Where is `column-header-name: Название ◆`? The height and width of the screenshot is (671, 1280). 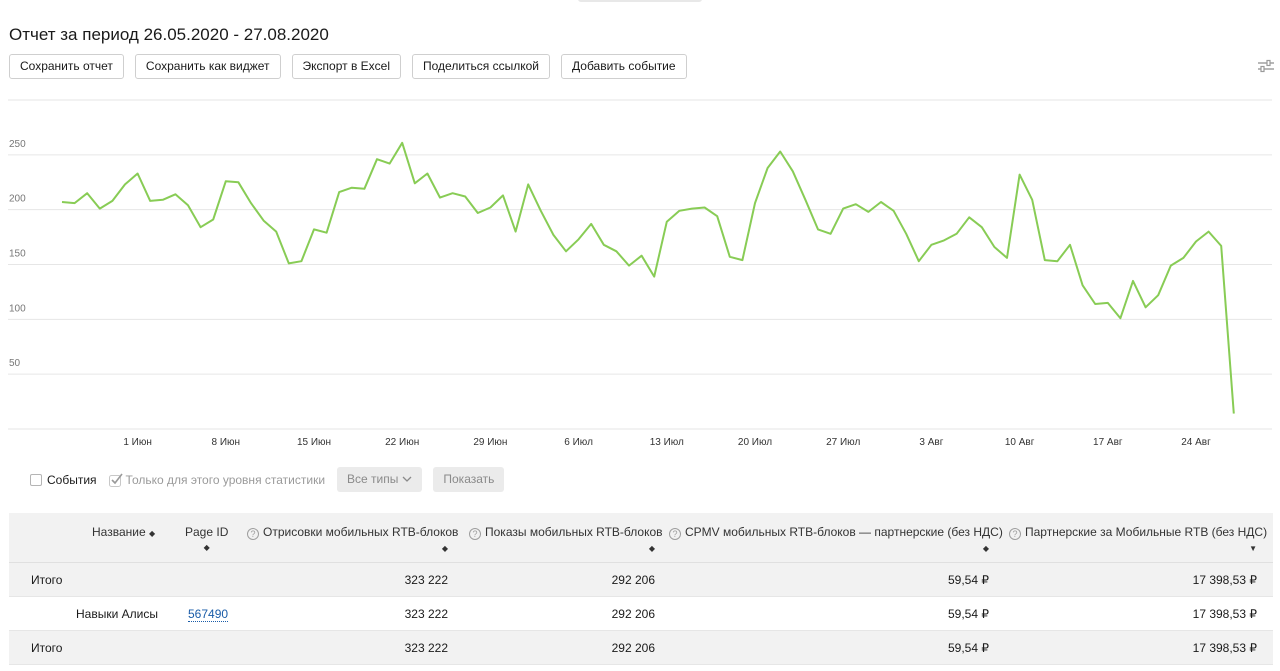 column-header-name: Название ◆ is located at coordinates (123, 532).